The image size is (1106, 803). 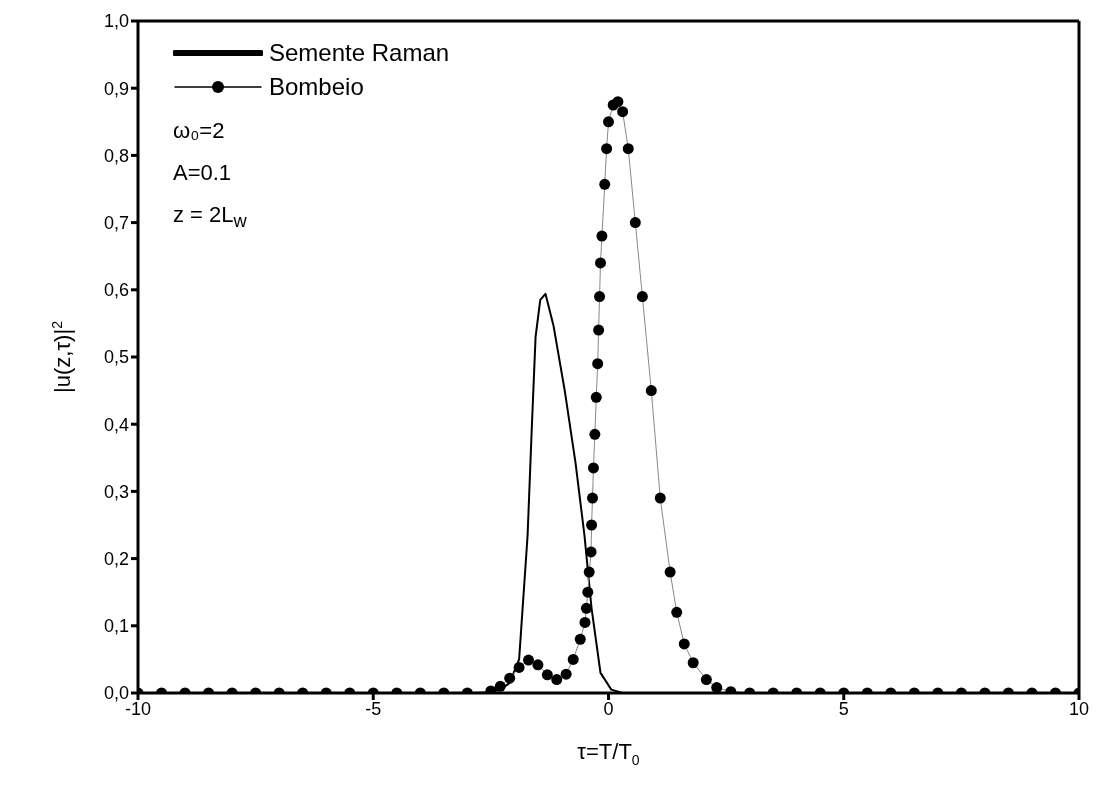 What do you see at coordinates (843, 708) in the screenshot?
I see `x-tick-label: 5` at bounding box center [843, 708].